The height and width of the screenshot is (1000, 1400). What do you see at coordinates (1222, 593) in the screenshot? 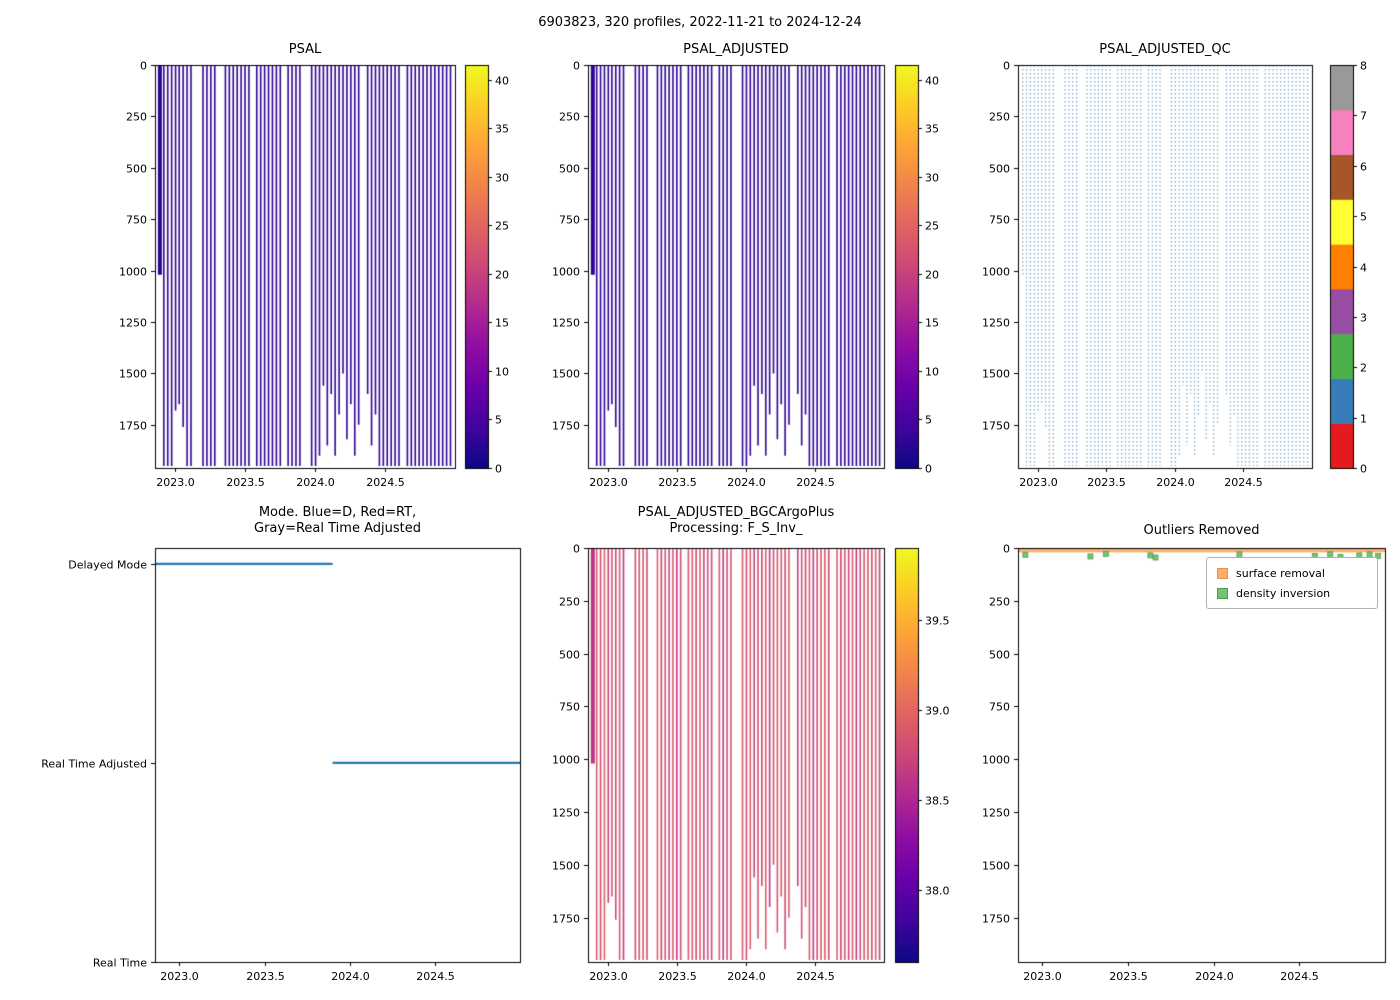
I see `density-inversion-marker-icon` at bounding box center [1222, 593].